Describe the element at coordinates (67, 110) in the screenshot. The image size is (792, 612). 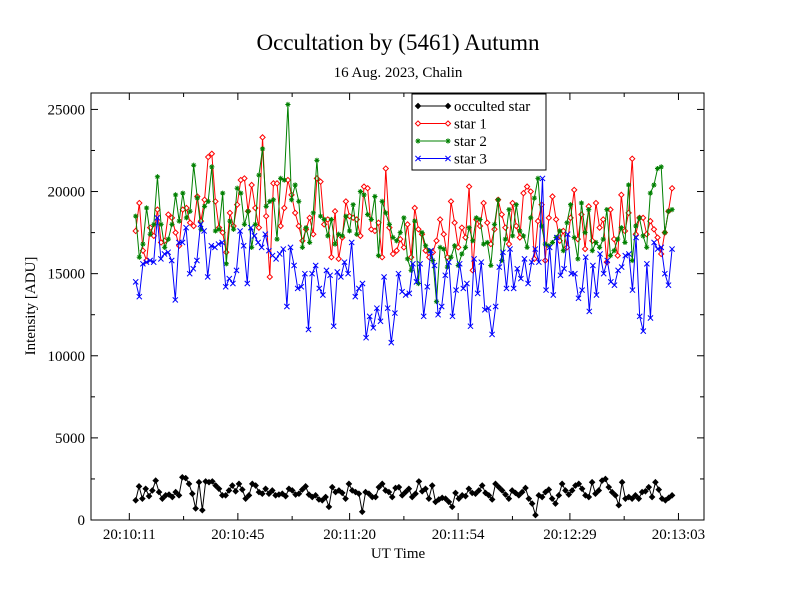
I see `y-tick-label: 25000` at that location.